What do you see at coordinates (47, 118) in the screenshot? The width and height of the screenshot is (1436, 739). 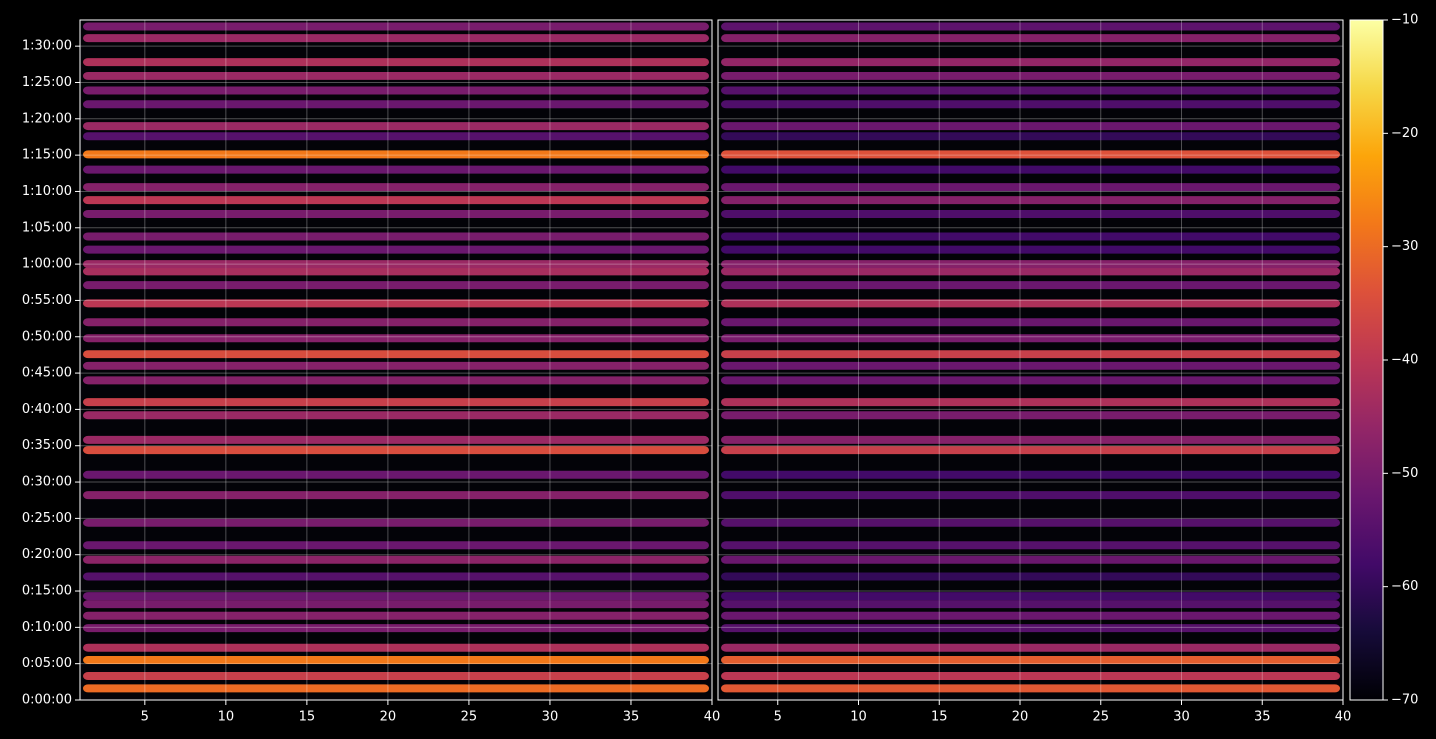 I see `y-tick-label: 1:20:00` at bounding box center [47, 118].